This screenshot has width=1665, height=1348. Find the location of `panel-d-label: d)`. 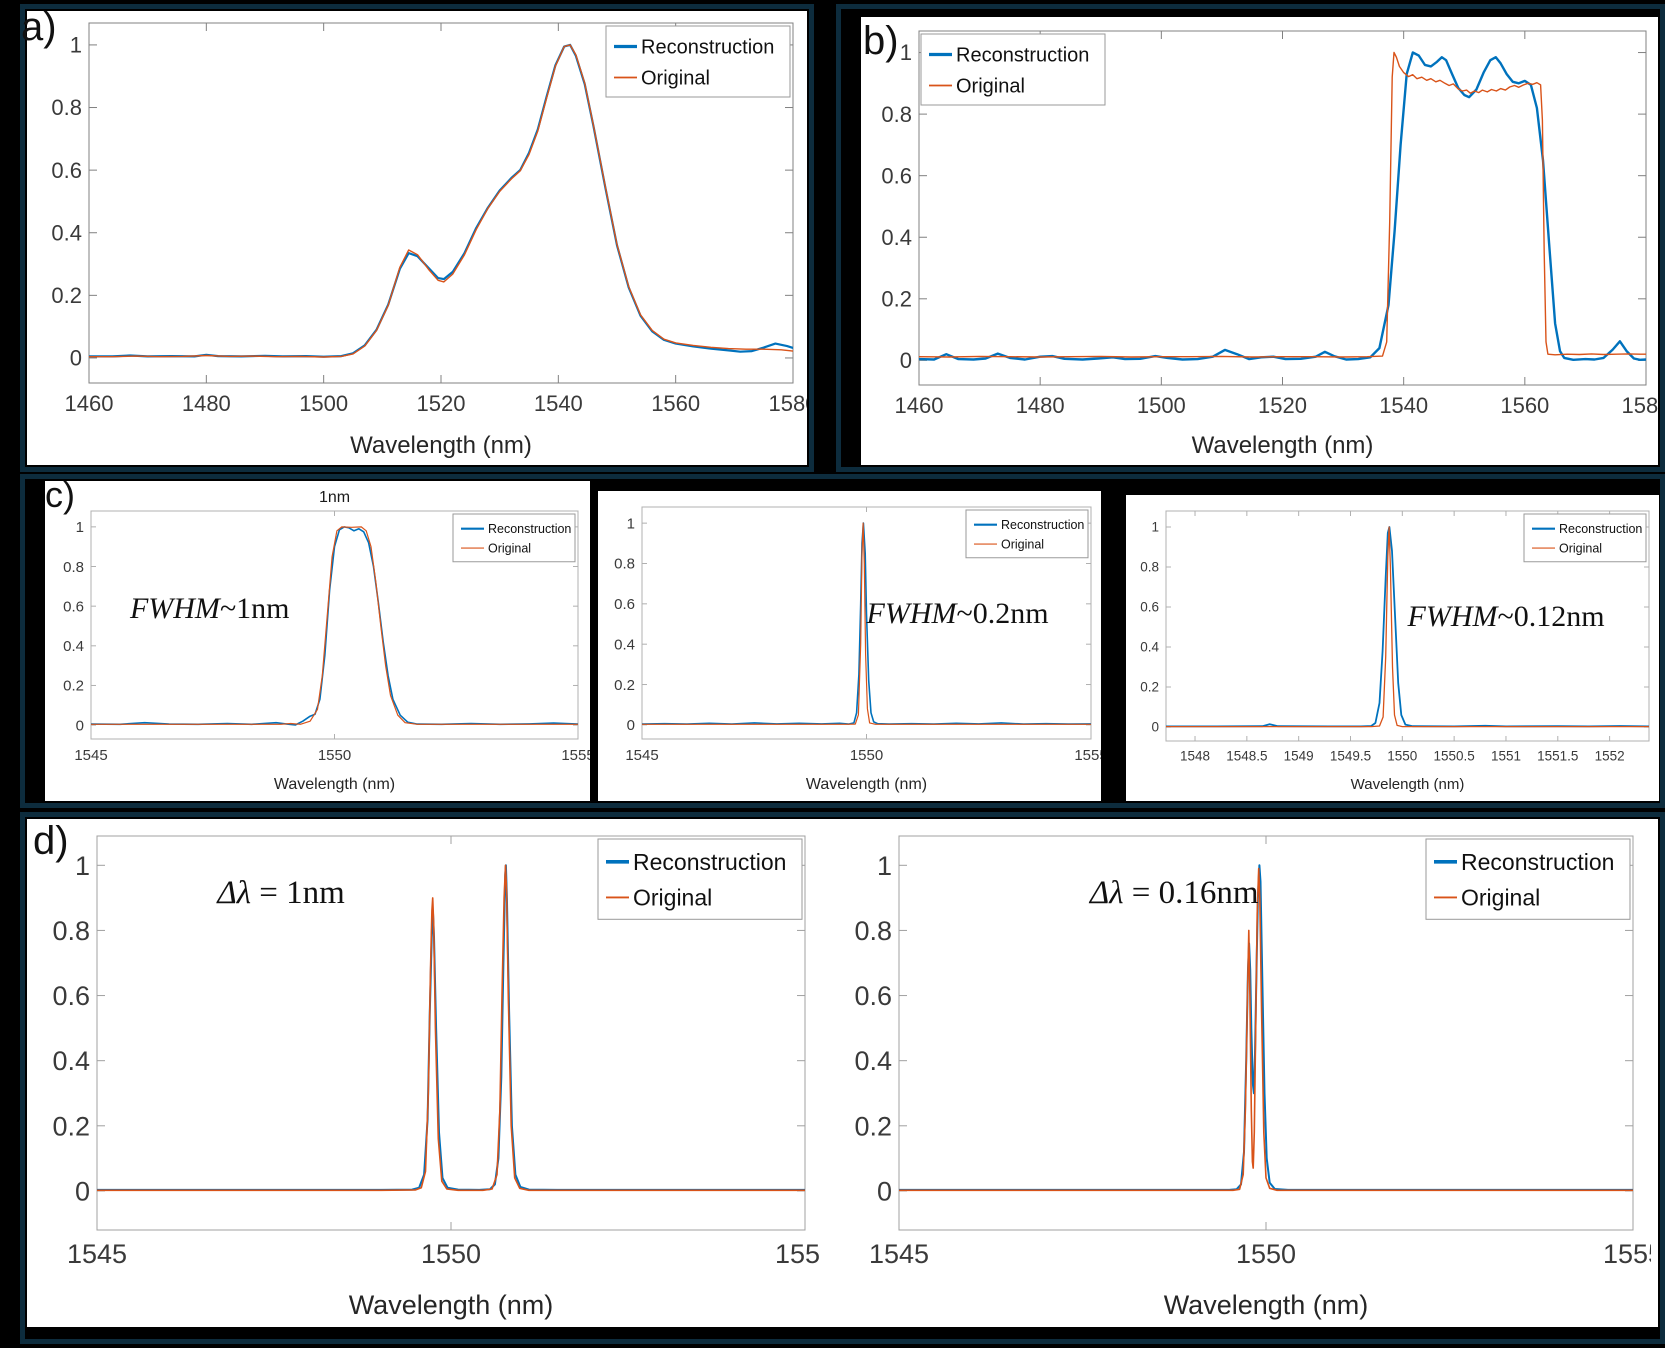

panel-d-label: d) is located at coordinates (51, 841).